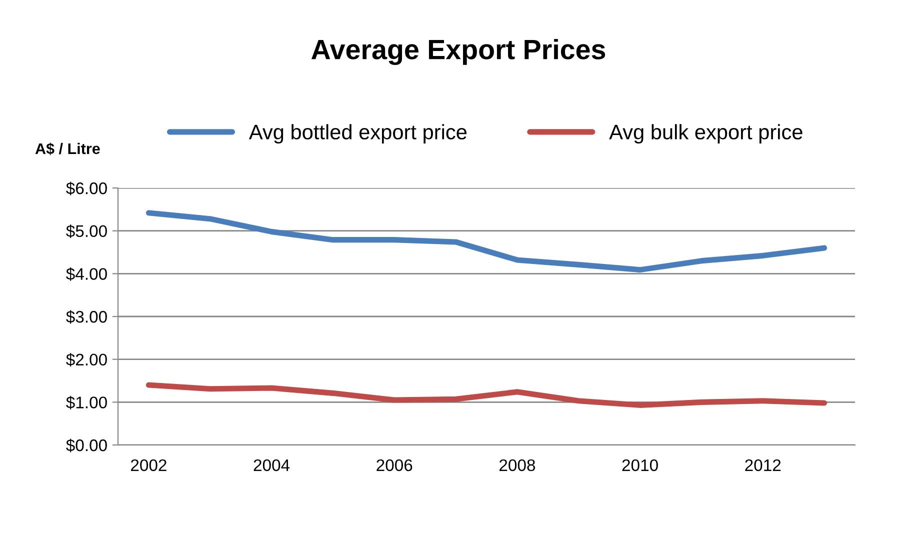  Describe the element at coordinates (458, 52) in the screenshot. I see `chart-title: Average Export Prices` at that location.